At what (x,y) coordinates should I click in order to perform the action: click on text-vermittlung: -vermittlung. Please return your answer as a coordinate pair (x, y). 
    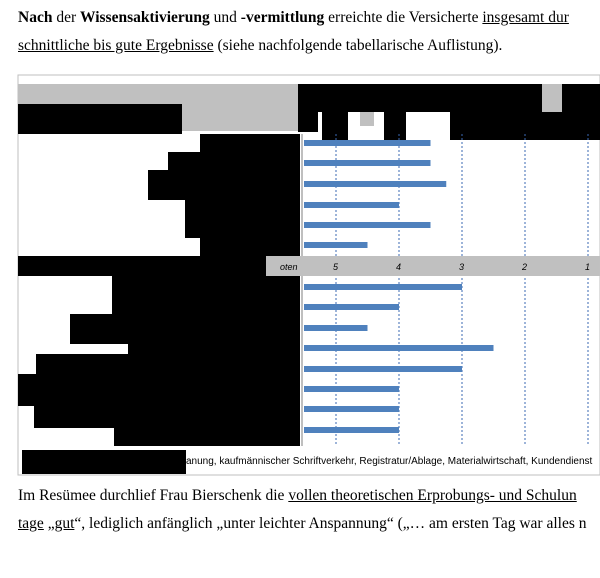
    Looking at the image, I should click on (282, 17).